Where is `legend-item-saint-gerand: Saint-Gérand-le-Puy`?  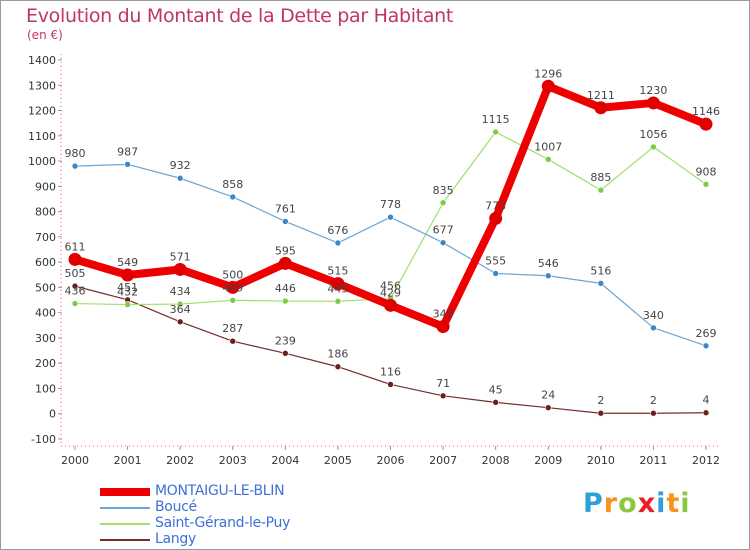
legend-item-saint-gerand: Saint-Gérand-le-Puy is located at coordinates (260, 523).